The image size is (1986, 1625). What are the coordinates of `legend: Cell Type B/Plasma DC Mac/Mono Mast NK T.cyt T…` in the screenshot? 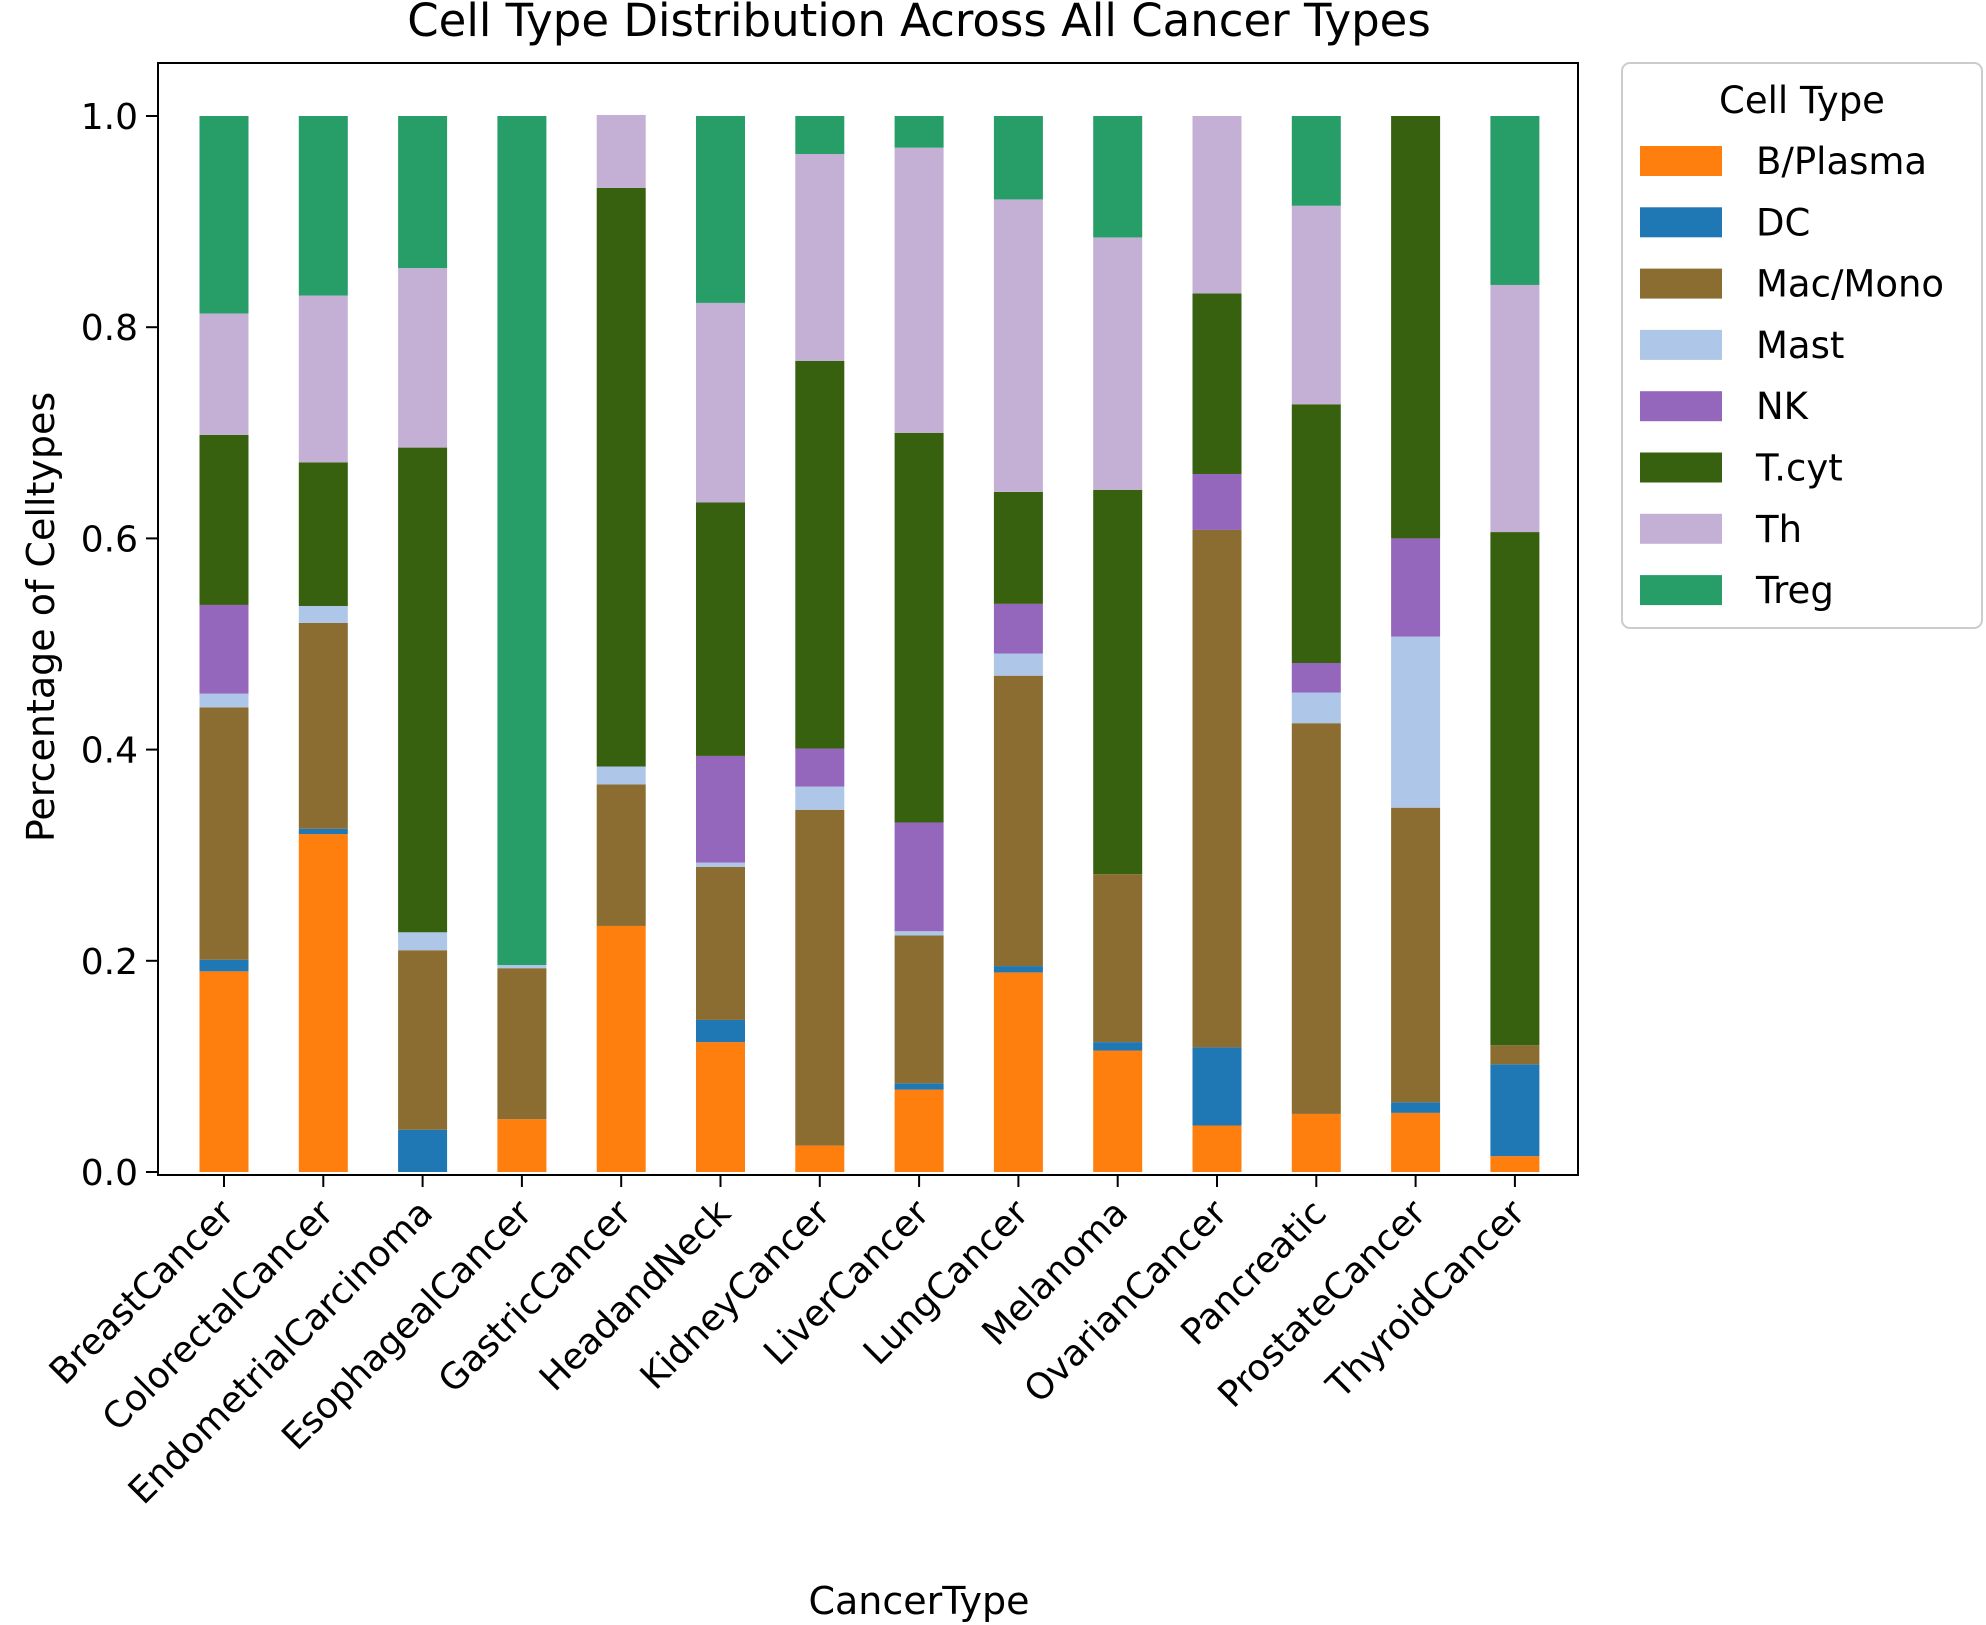 It's located at (1802, 345).